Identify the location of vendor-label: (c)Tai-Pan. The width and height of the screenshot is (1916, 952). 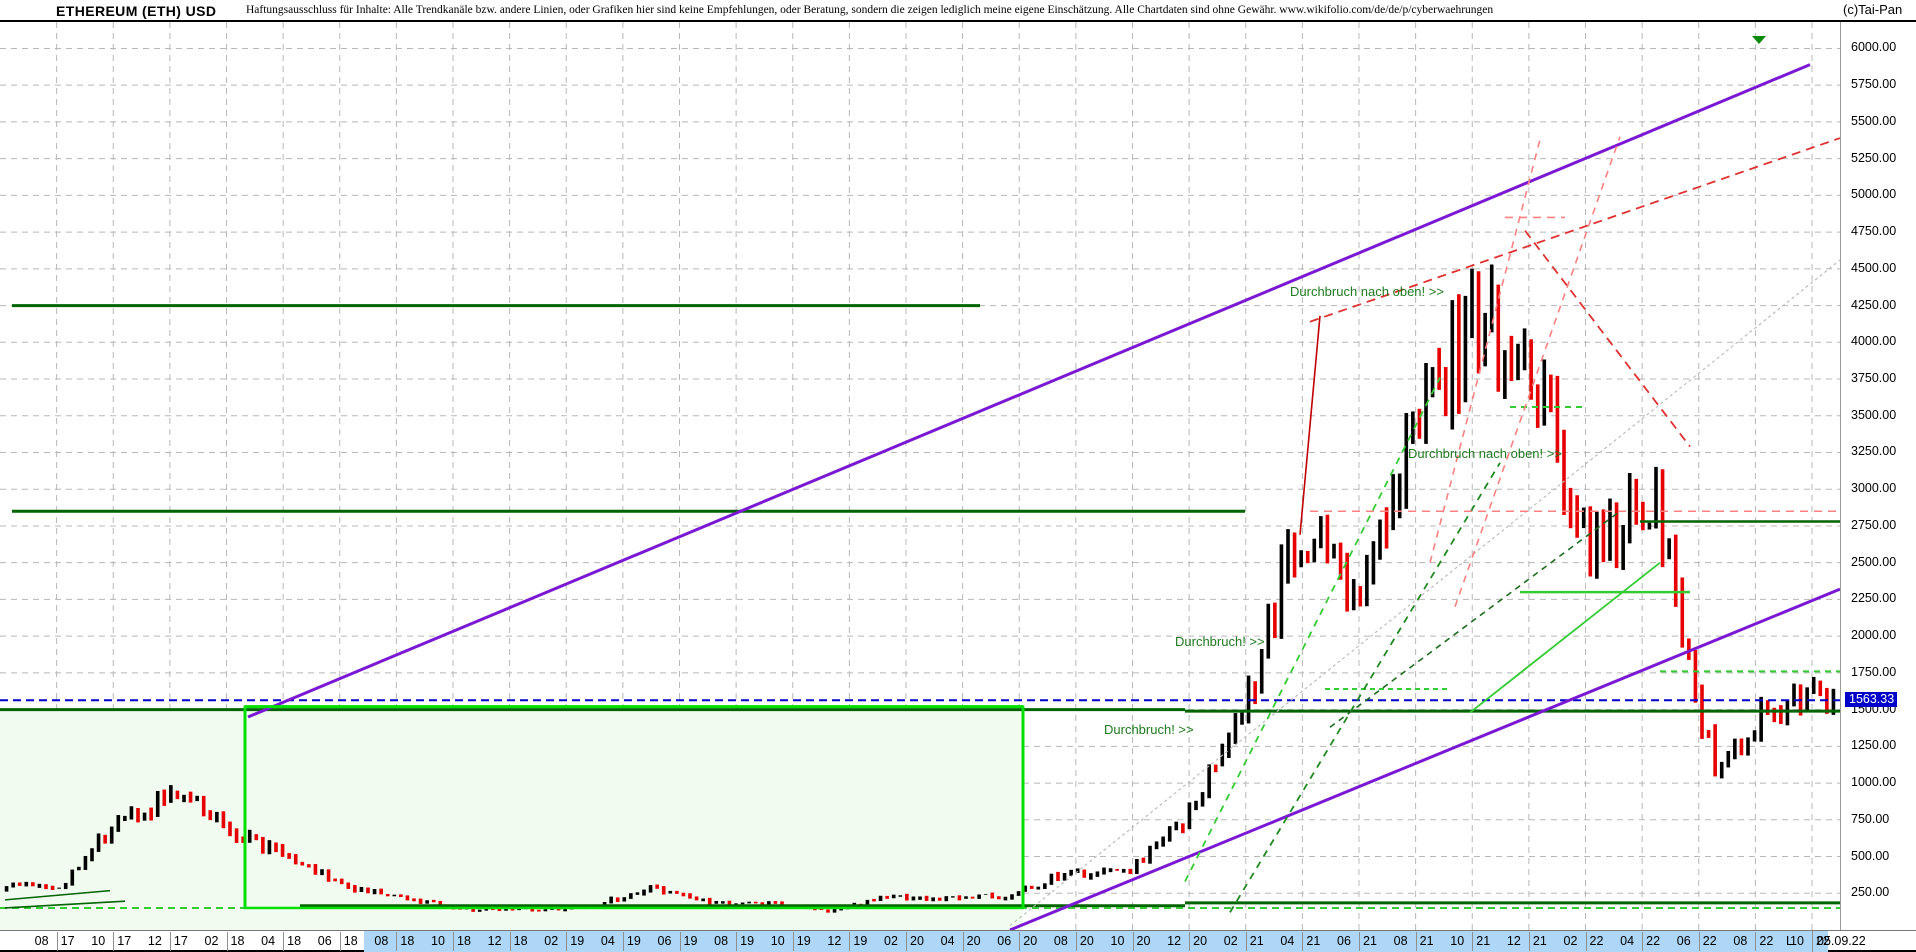
(1873, 9).